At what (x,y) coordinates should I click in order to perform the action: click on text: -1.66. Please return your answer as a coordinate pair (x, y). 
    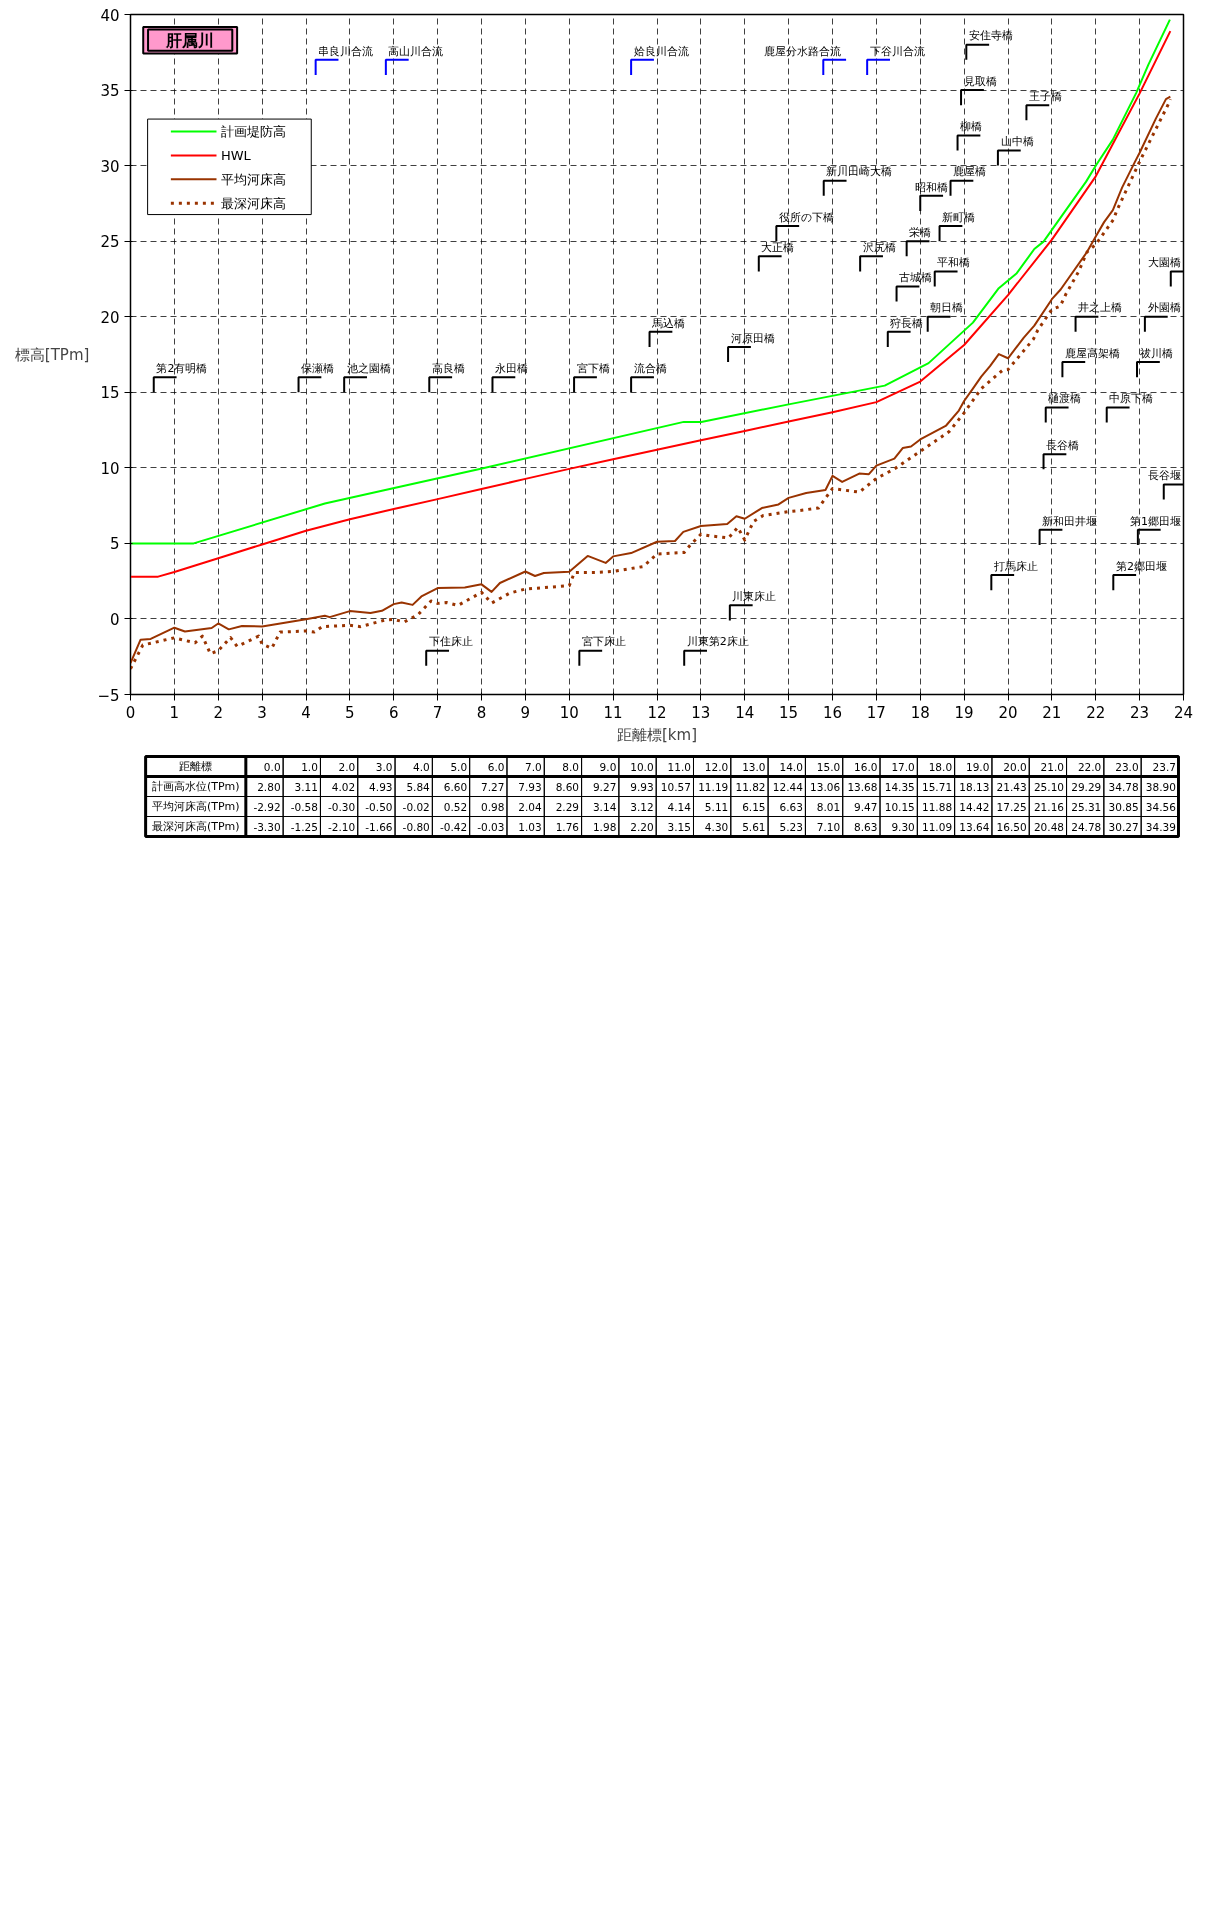
    Looking at the image, I should click on (379, 826).